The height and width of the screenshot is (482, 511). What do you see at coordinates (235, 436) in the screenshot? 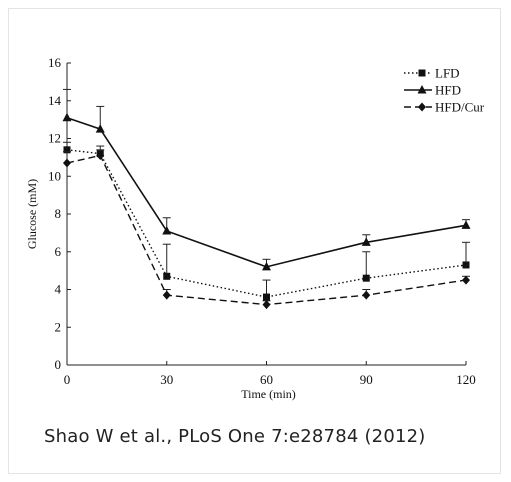
I see `figure-caption: Shao W et al., PLoS One 7:e28784 (2012)` at bounding box center [235, 436].